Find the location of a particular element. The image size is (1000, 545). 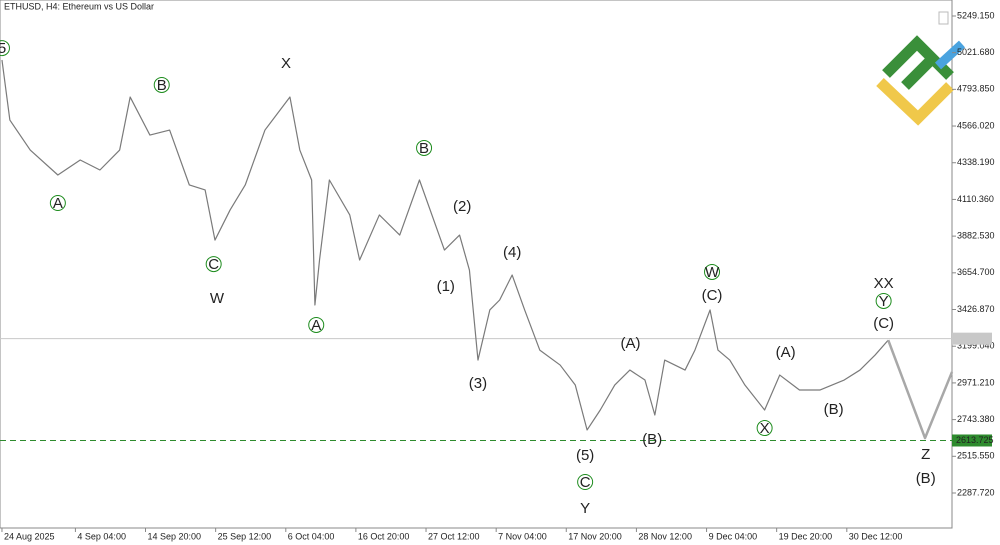

x-tick-label: 6 Oct 04:00 is located at coordinates (311, 536).